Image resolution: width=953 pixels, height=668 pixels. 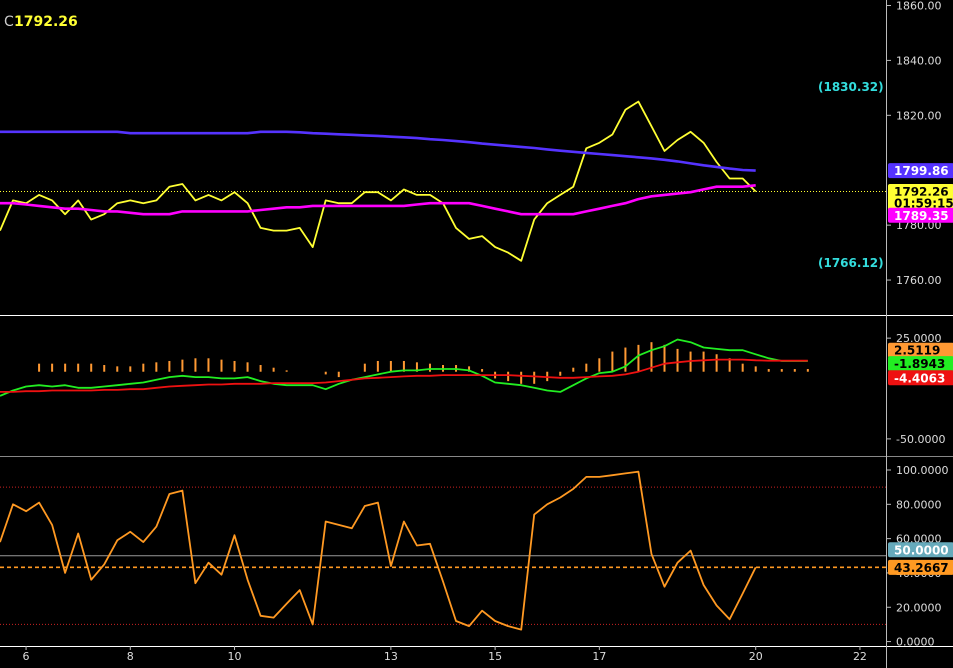 I want to click on price-label-text: 1792.26, so click(x=921, y=192).